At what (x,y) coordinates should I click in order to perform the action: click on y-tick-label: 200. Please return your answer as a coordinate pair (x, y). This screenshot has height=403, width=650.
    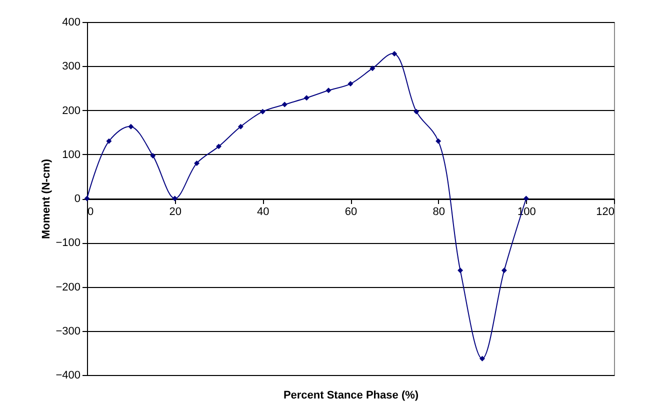
    Looking at the image, I should click on (71, 110).